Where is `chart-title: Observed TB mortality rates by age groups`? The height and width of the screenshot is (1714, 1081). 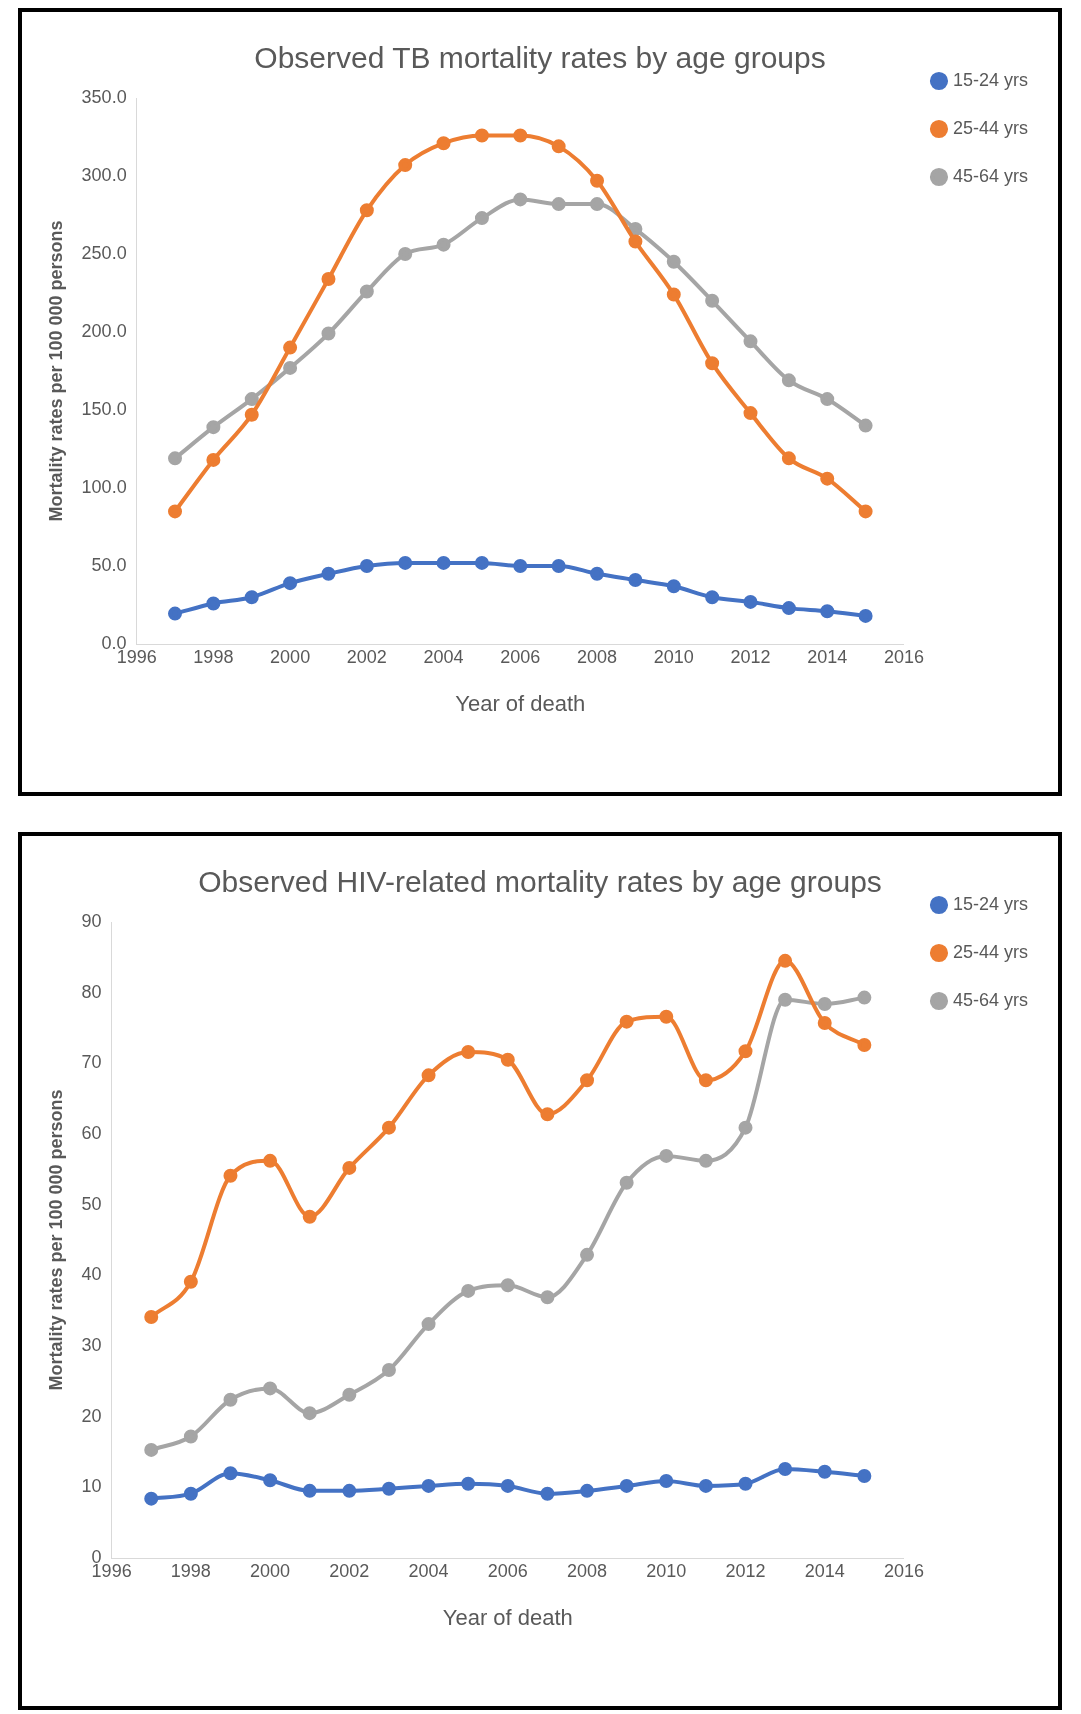 chart-title: Observed TB mortality rates by age groups is located at coordinates (540, 58).